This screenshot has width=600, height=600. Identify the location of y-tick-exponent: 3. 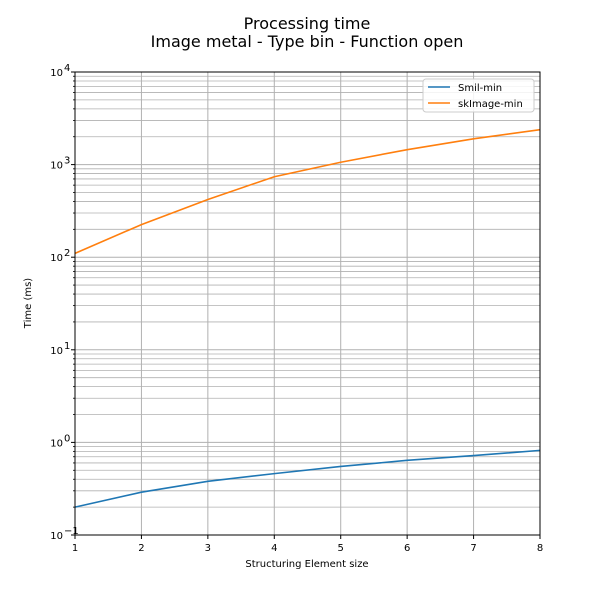
(67, 161).